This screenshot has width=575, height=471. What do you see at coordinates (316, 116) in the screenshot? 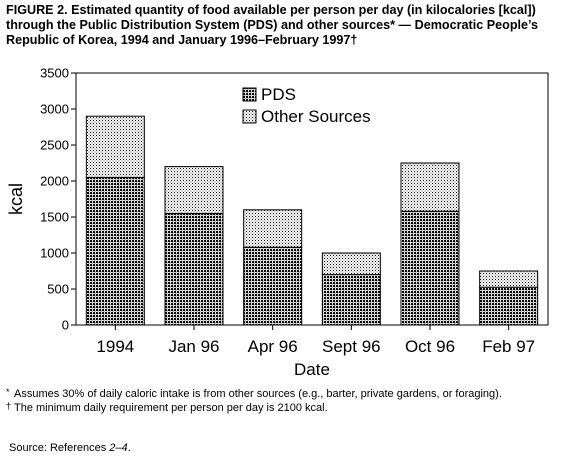
I see `legend-label: Other Sources` at bounding box center [316, 116].